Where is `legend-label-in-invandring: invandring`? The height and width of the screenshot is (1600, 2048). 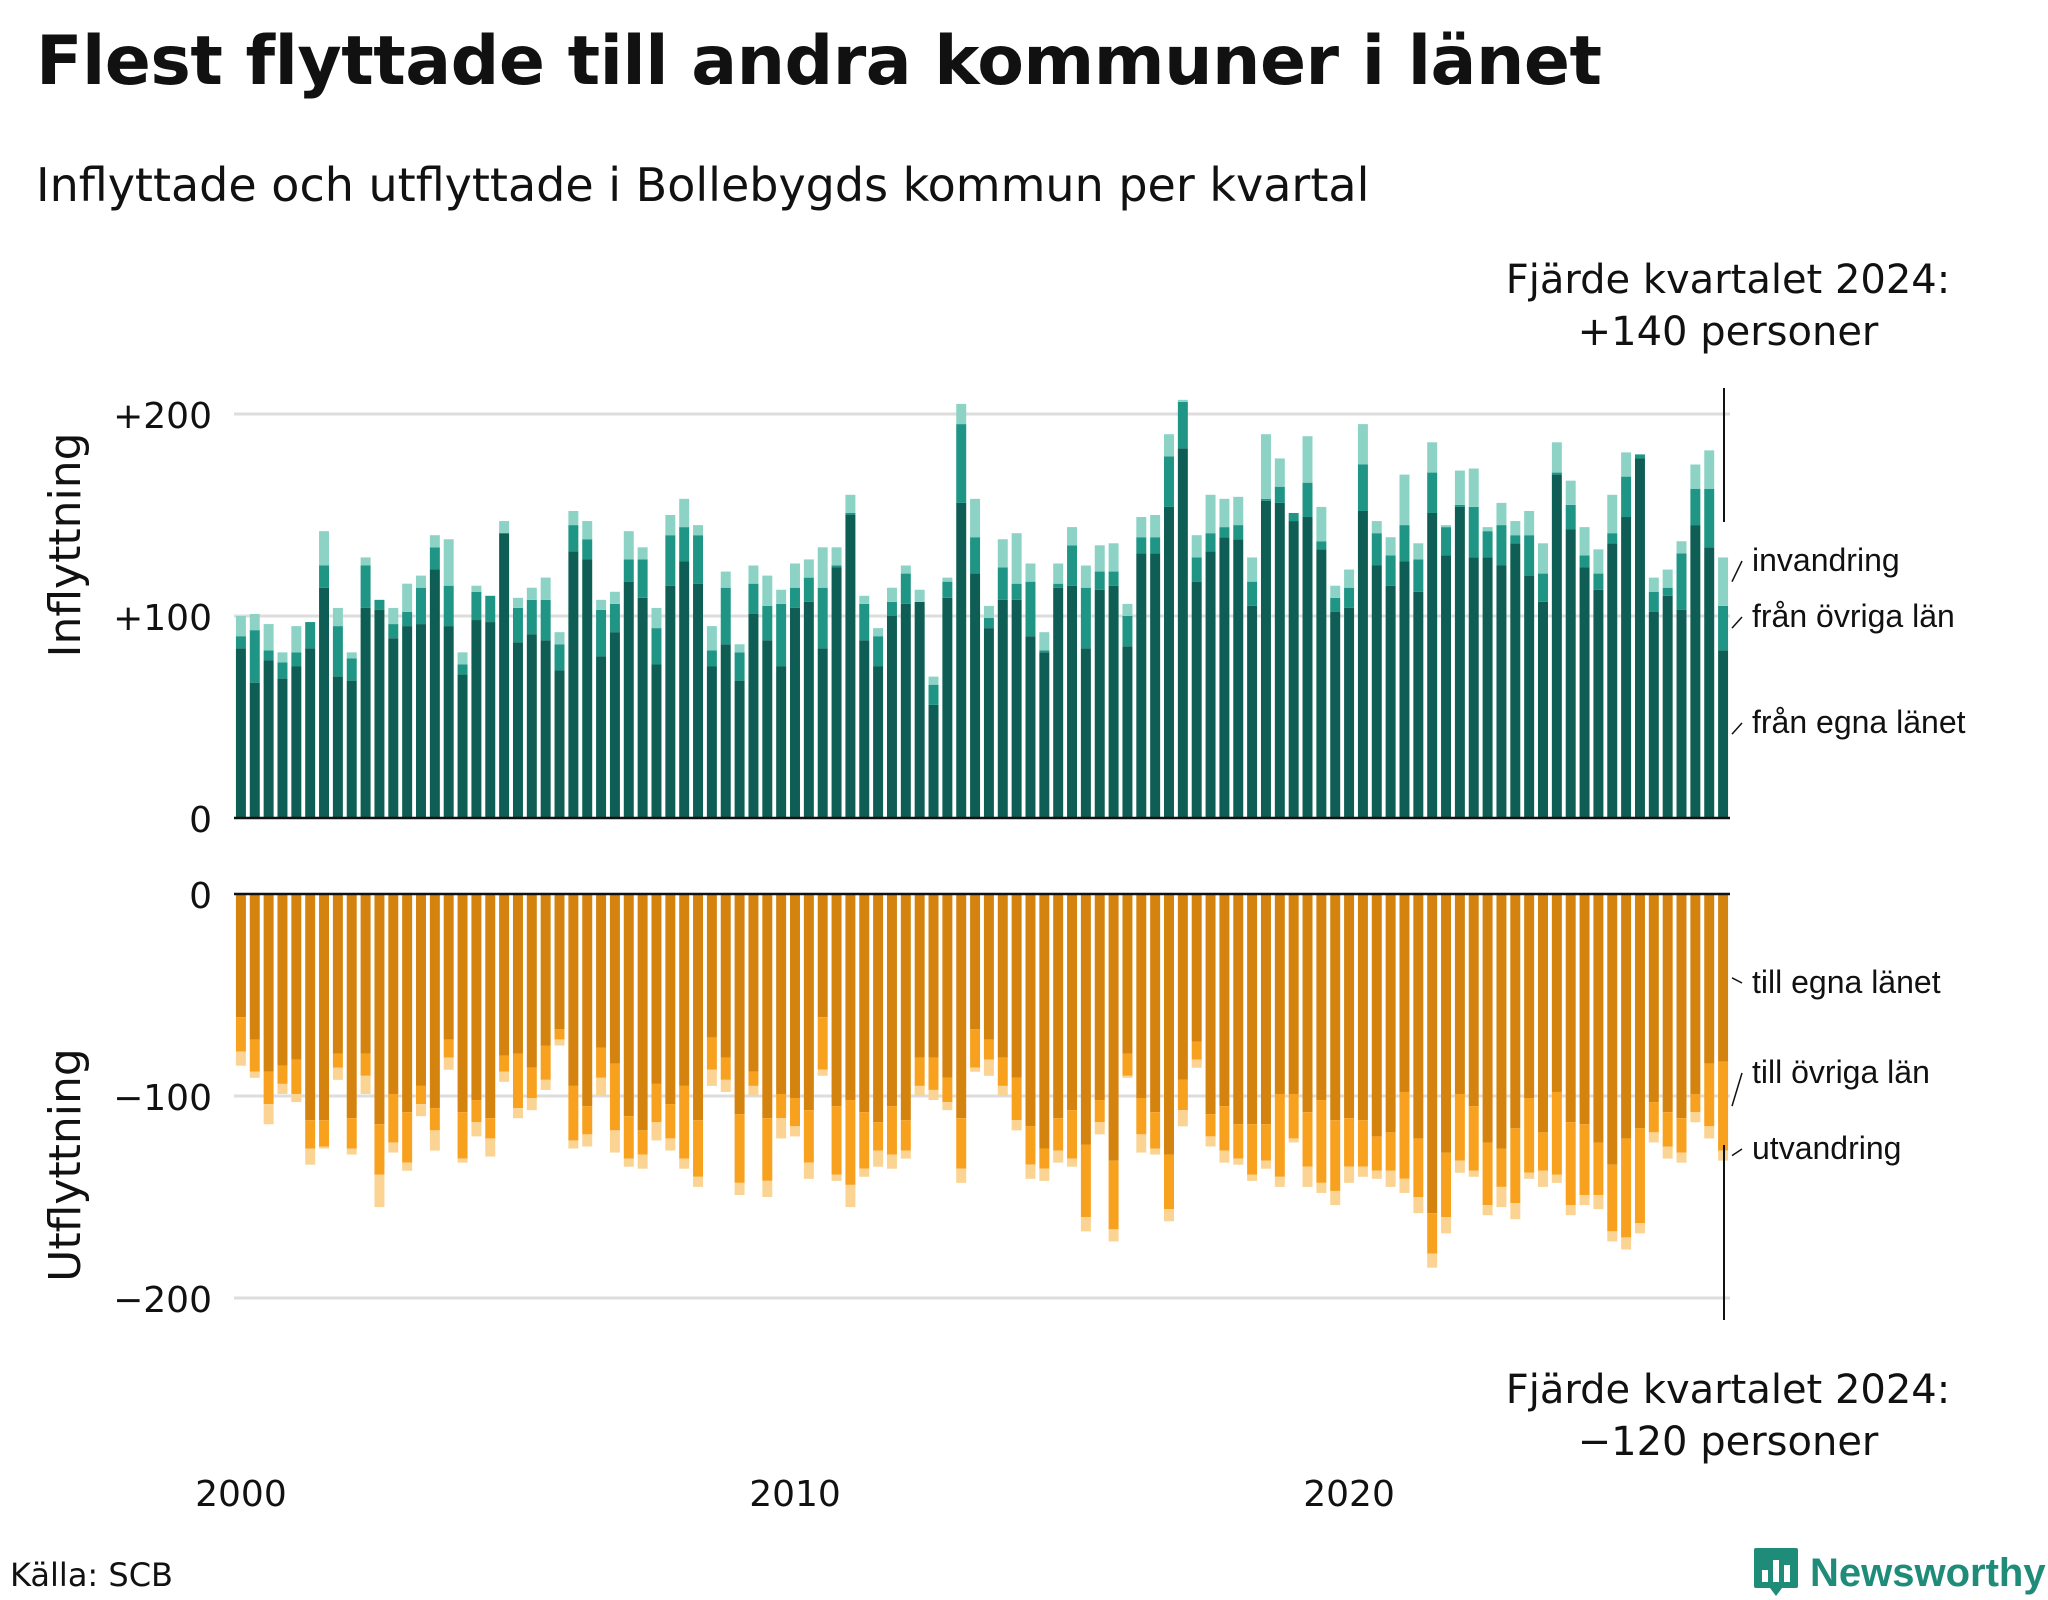 legend-label-in-invandring: invandring is located at coordinates (1826, 560).